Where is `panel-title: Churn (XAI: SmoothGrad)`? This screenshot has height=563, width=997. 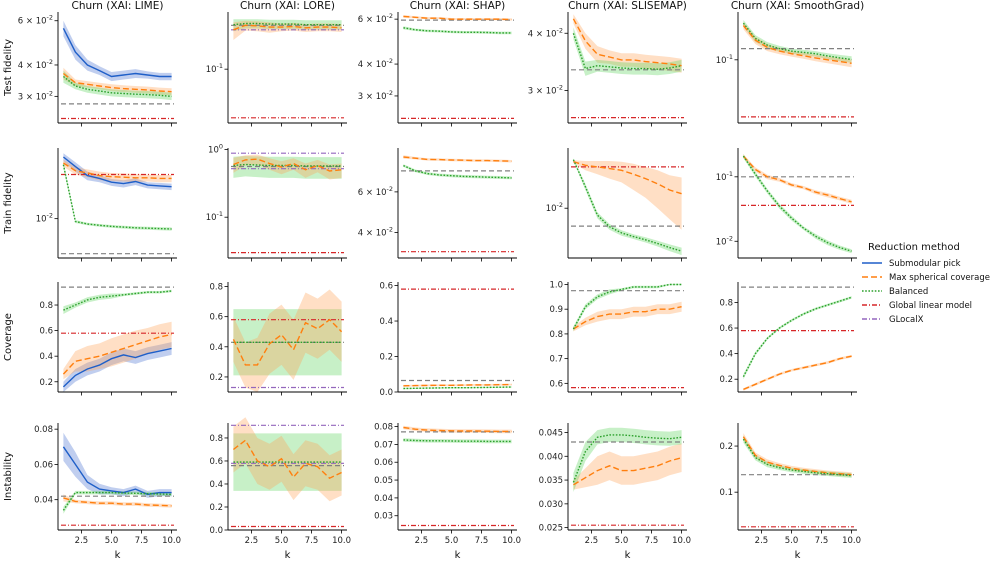 panel-title: Churn (XAI: SmoothGrad) is located at coordinates (797, 6).